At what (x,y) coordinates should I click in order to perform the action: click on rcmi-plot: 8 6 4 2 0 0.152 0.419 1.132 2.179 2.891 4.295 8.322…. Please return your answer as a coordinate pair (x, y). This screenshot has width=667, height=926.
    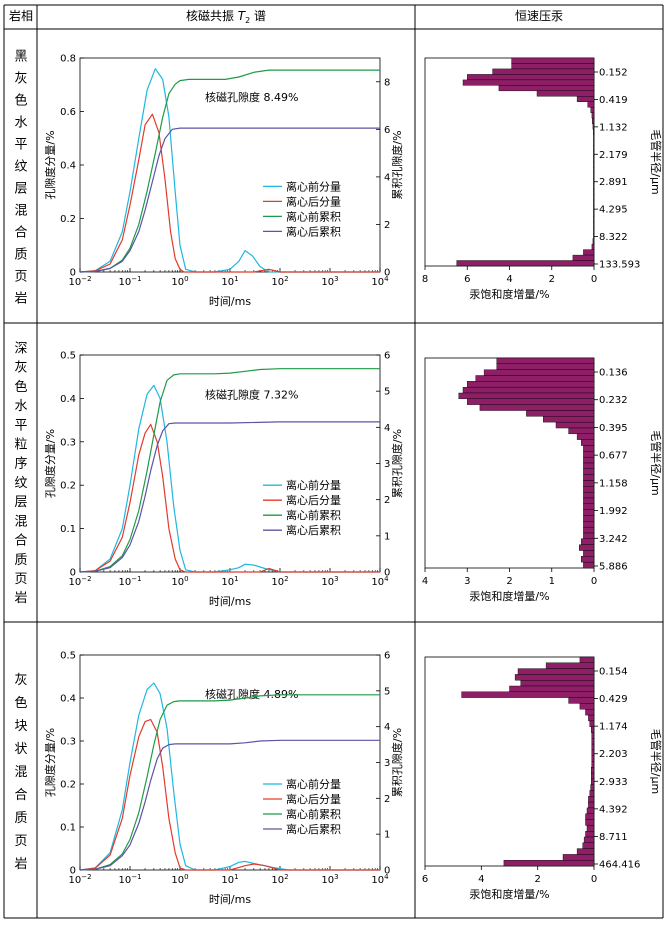
    Looking at the image, I should click on (542, 179).